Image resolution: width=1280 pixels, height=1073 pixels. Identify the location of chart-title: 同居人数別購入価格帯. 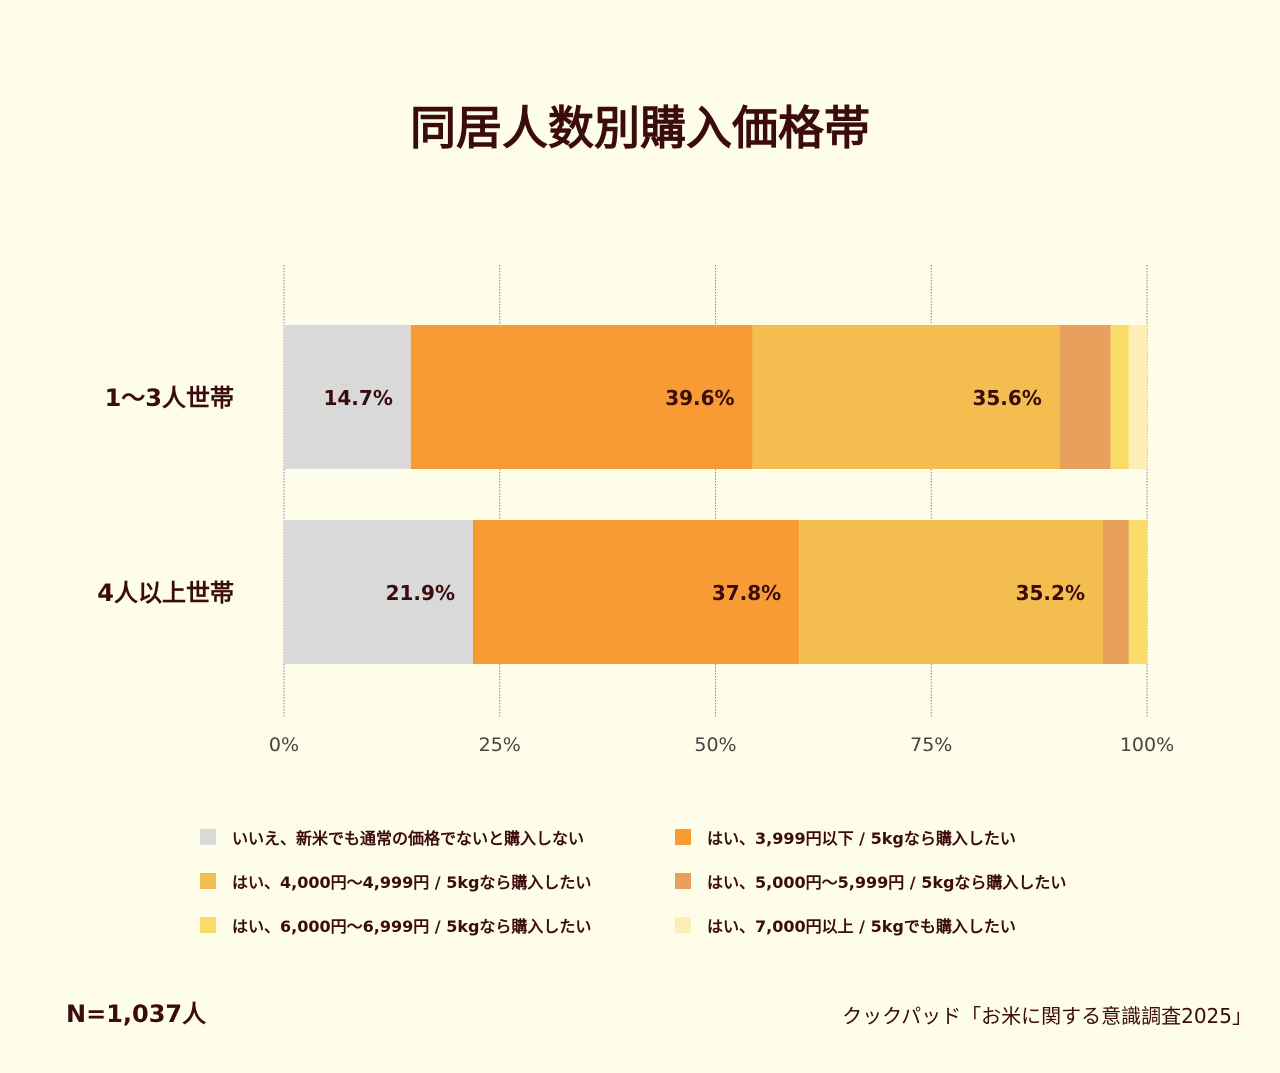
(640, 128).